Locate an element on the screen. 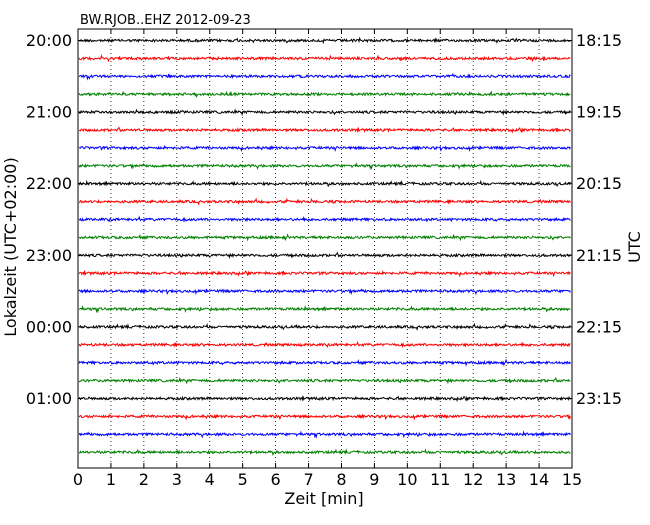 The width and height of the screenshot is (650, 525). y-axis-left: 20:00 21:00 22:00 23:00 00:00 01:00 is located at coordinates (54, 219).